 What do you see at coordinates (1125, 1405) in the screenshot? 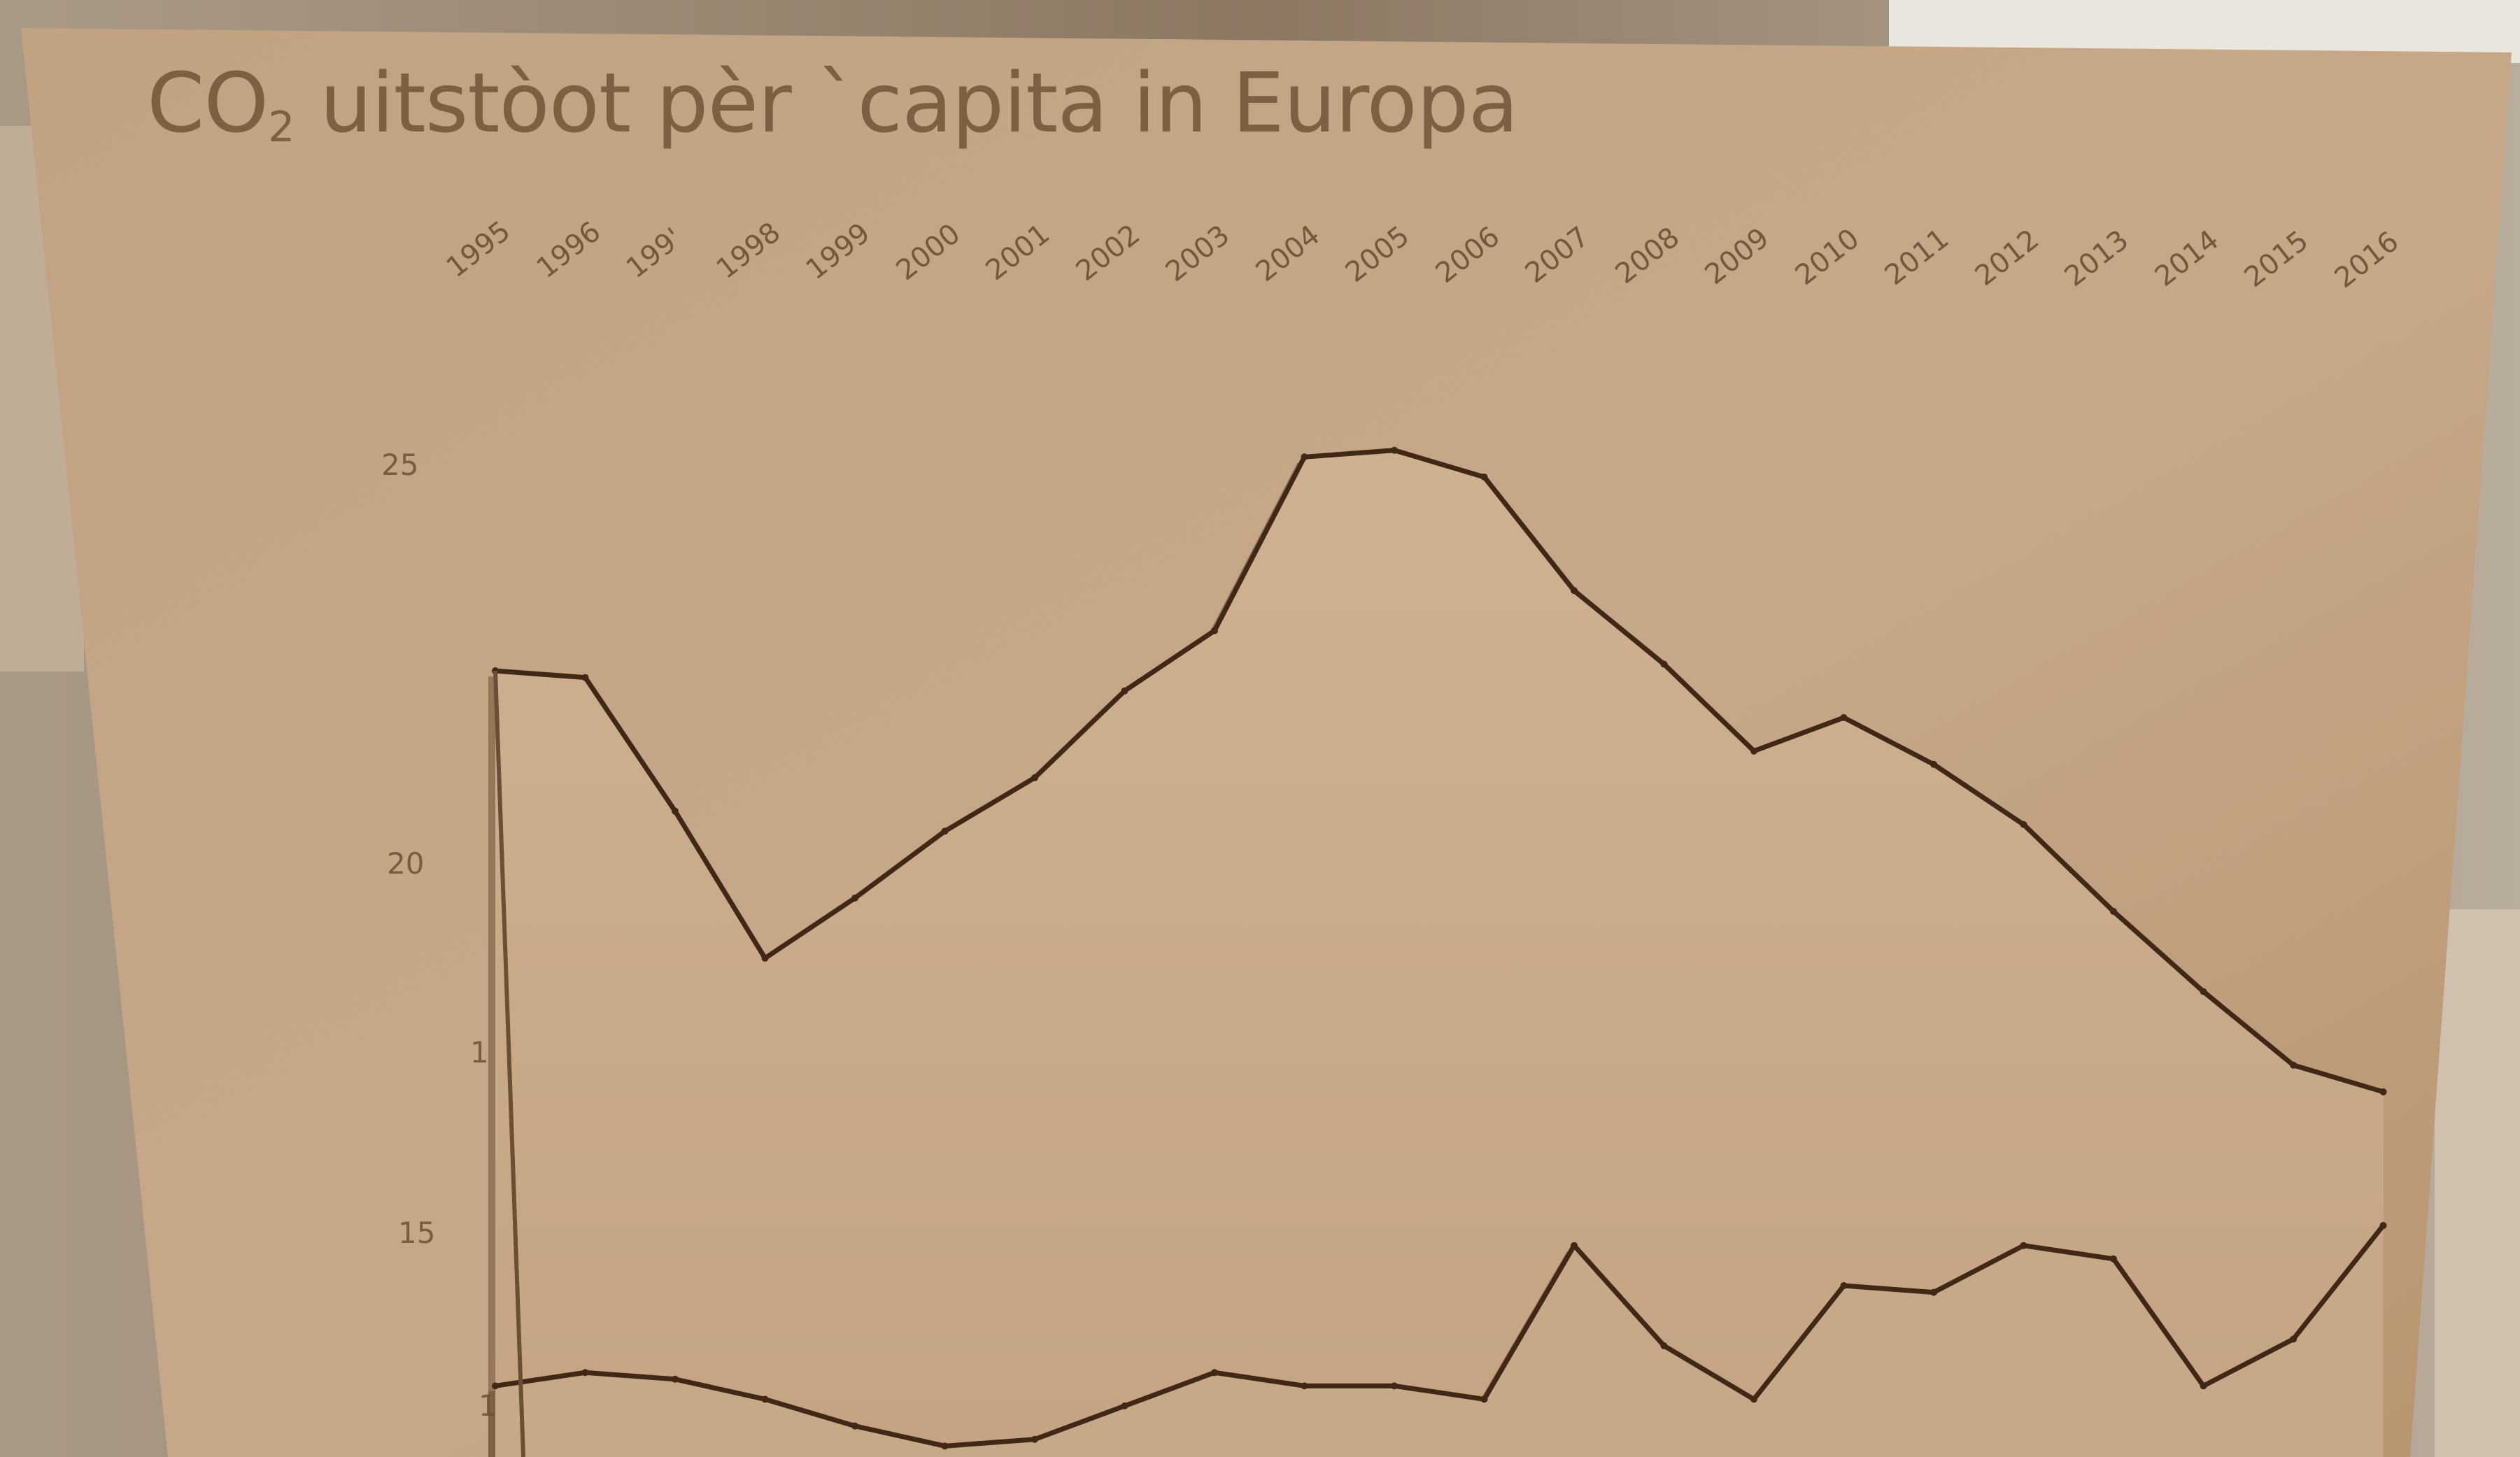
I see `data-point-lower-2002` at bounding box center [1125, 1405].